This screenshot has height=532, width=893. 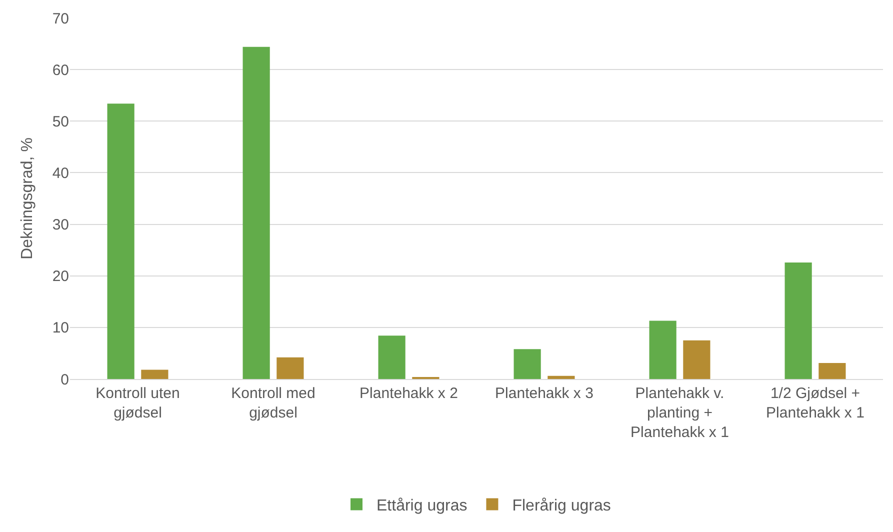 What do you see at coordinates (60, 70) in the screenshot?
I see `y-tick-label: 60` at bounding box center [60, 70].